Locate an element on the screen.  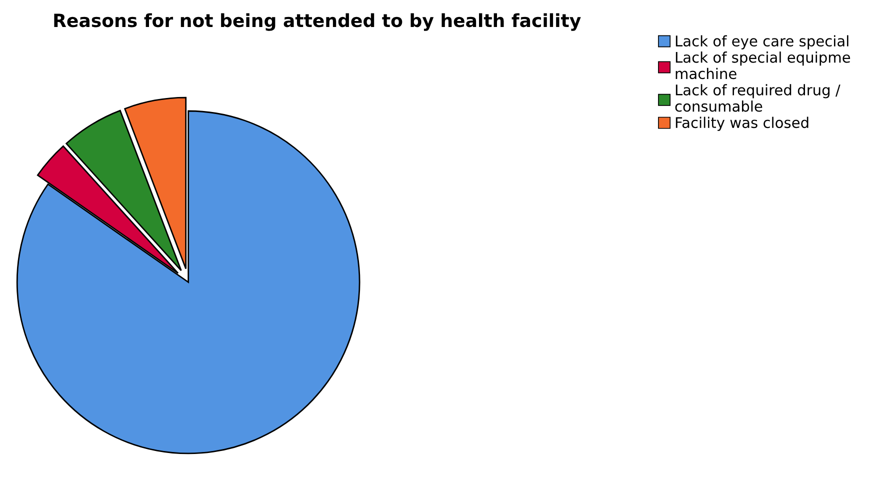
legend-label: Facility was closed is located at coordinates (742, 123).